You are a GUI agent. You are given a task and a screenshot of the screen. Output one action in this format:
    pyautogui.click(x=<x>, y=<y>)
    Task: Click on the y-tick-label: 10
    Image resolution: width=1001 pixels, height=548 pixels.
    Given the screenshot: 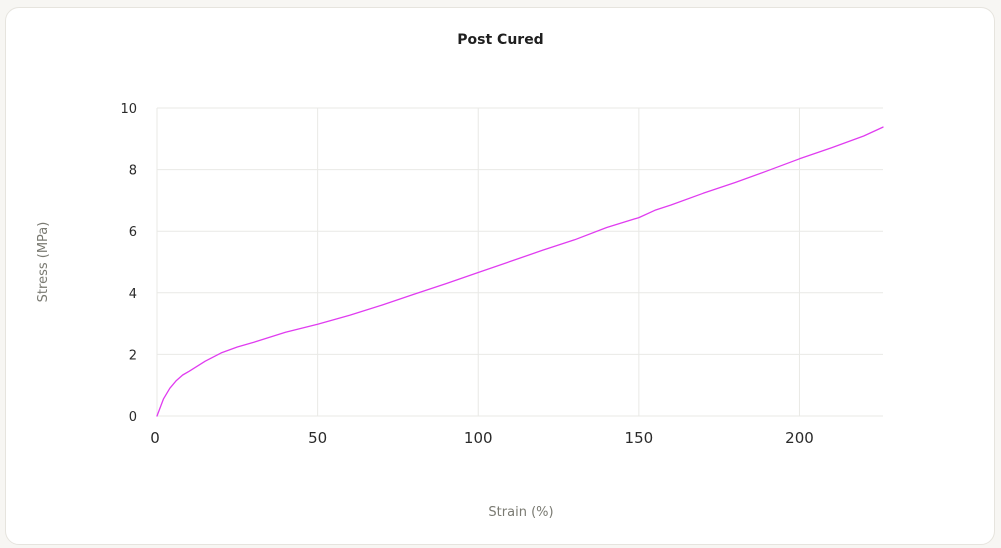 What is the action you would take?
    pyautogui.click(x=128, y=109)
    